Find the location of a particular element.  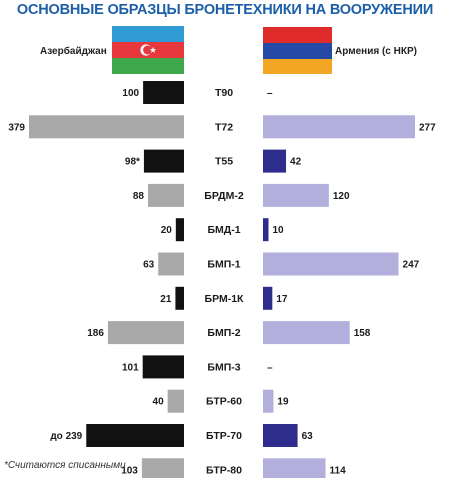

left-value-label: 100 is located at coordinates (130, 93).